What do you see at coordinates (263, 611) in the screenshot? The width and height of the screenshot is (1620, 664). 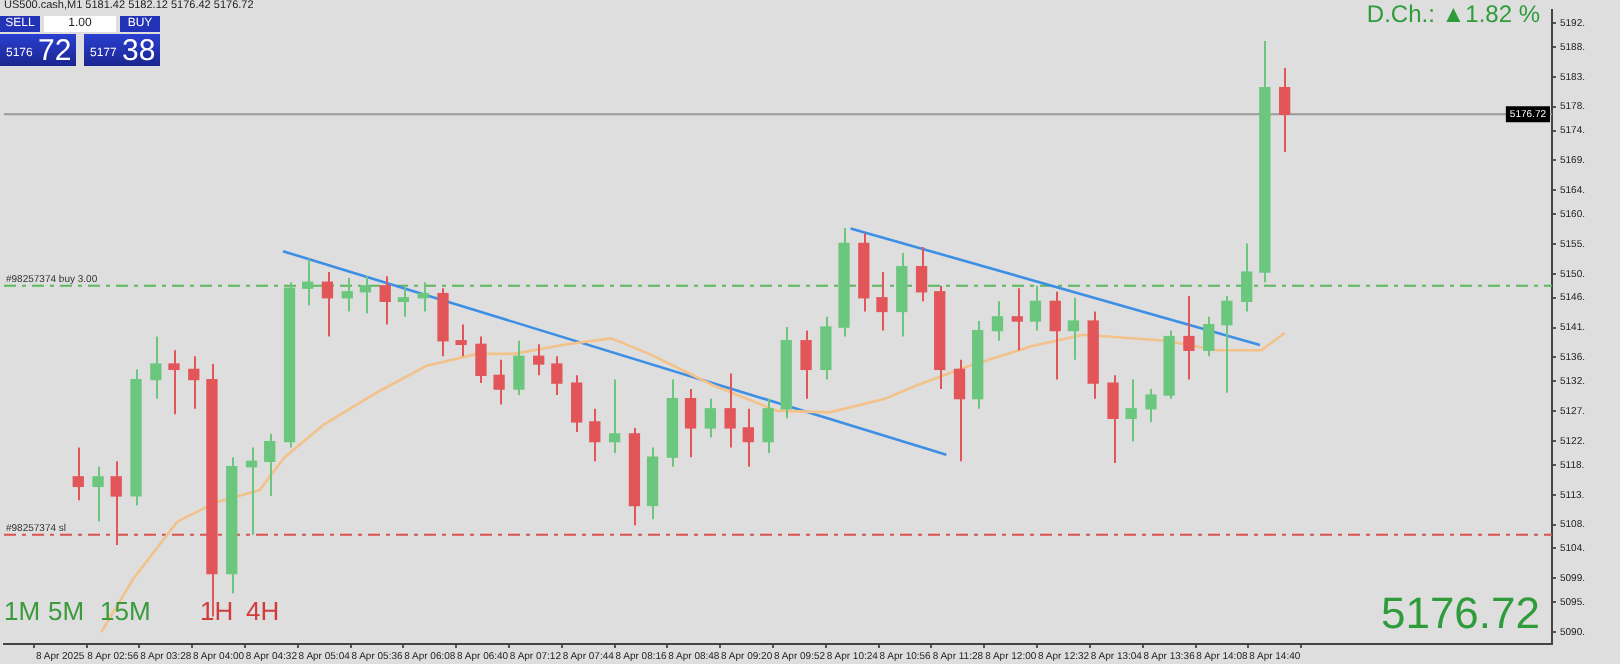 I see `annotation: 4H` at bounding box center [263, 611].